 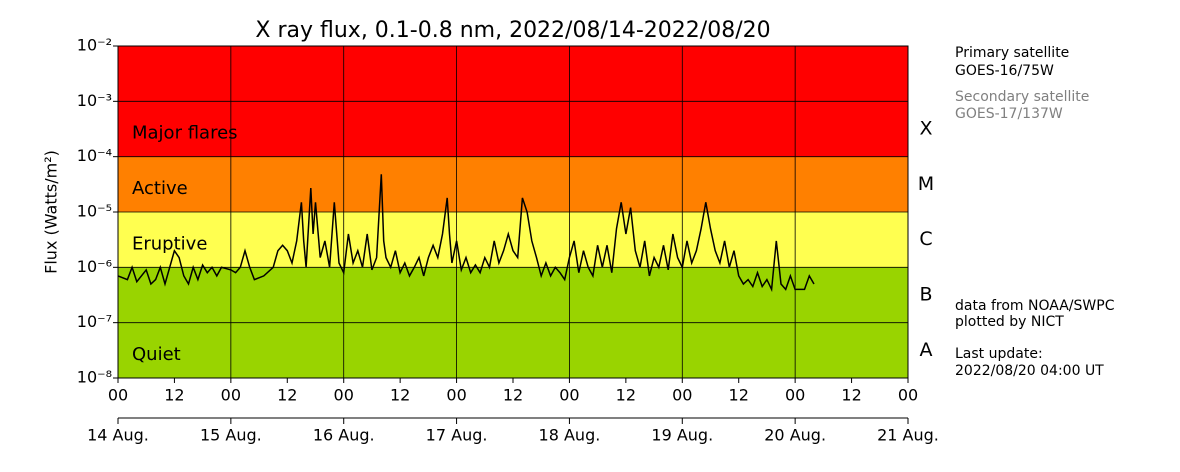 I want to click on source: data from NOAA/SWPC, so click(x=1035, y=306).